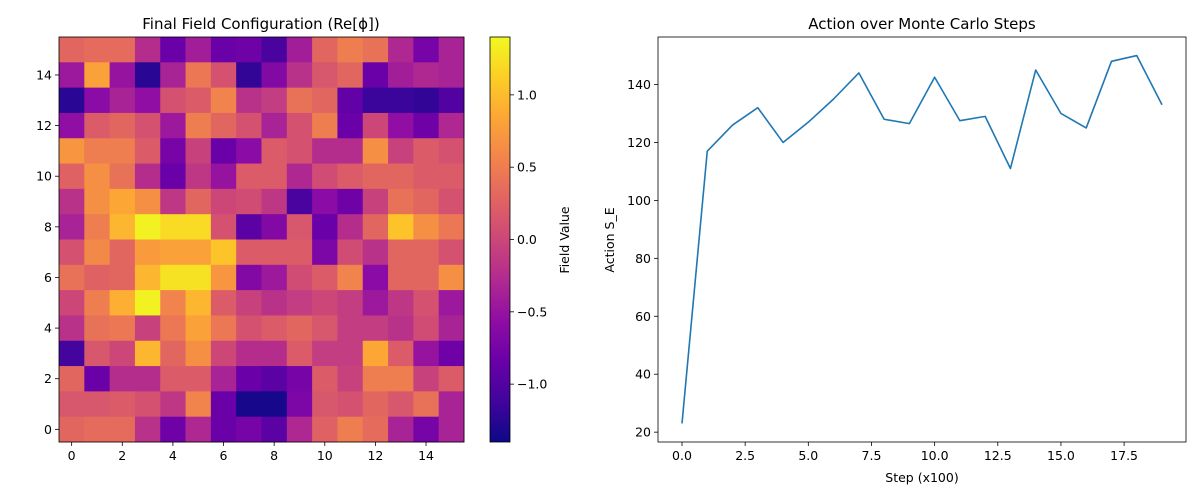 The image size is (1200, 500). Describe the element at coordinates (47, 252) in the screenshot. I see `heatmap-y-ticks: 0 2 4 6 8 10 12 14` at that location.